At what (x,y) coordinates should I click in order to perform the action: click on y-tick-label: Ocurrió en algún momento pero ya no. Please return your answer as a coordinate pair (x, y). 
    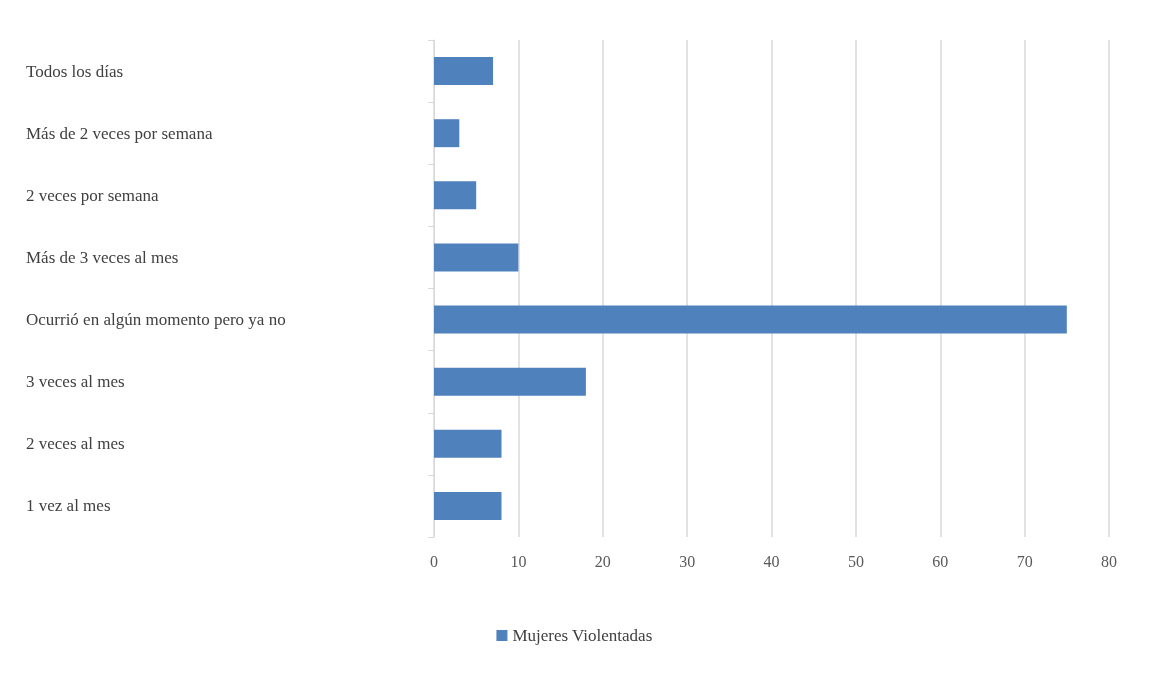
    Looking at the image, I should click on (156, 320).